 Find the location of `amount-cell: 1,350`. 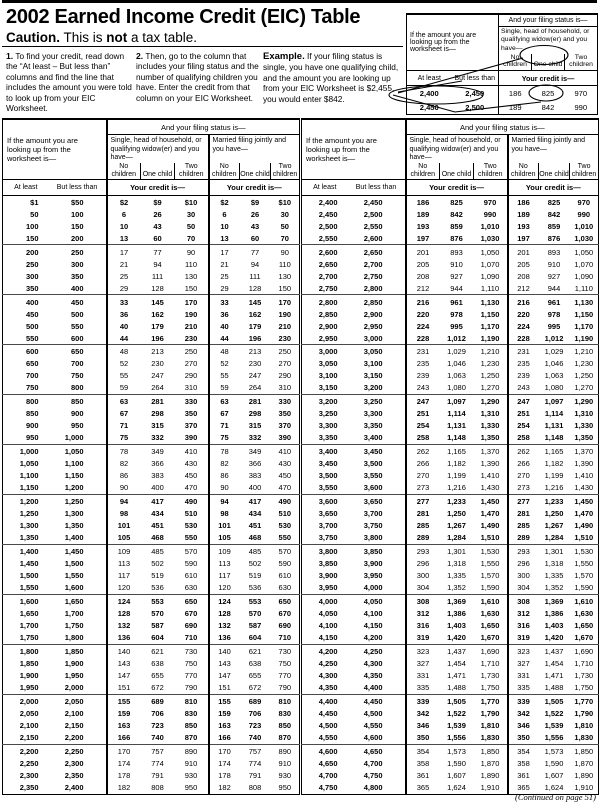

amount-cell: 1,350 is located at coordinates (29, 538).